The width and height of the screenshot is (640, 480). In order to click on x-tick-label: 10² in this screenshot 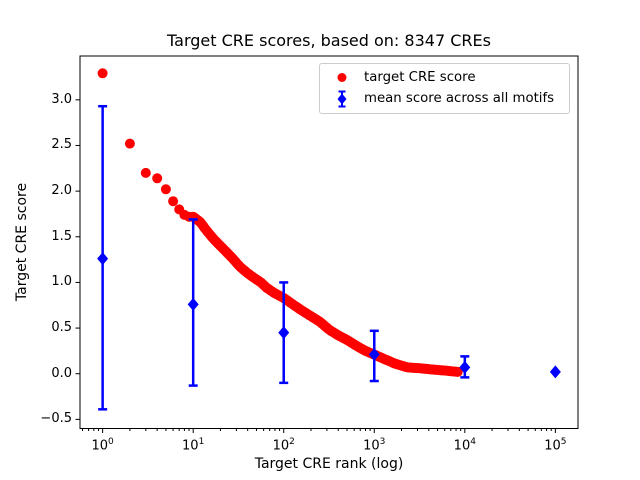, I will do `click(283, 445)`.